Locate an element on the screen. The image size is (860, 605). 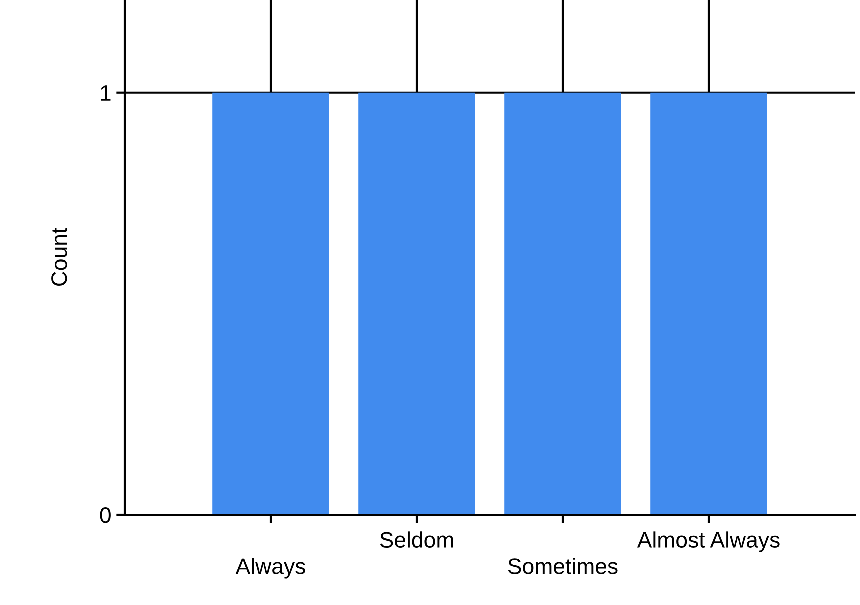
x-tick-label: Sometimes is located at coordinates (563, 566).